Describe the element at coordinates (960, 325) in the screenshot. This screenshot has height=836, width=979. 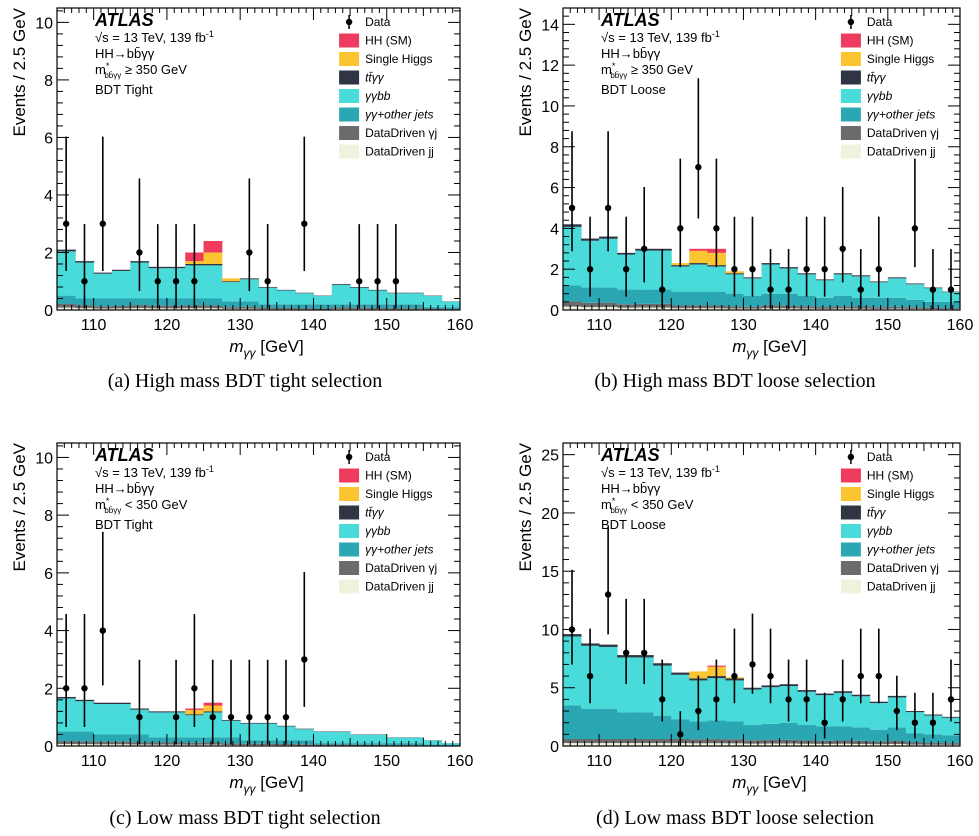
I see `x-tick-label: 160` at that location.